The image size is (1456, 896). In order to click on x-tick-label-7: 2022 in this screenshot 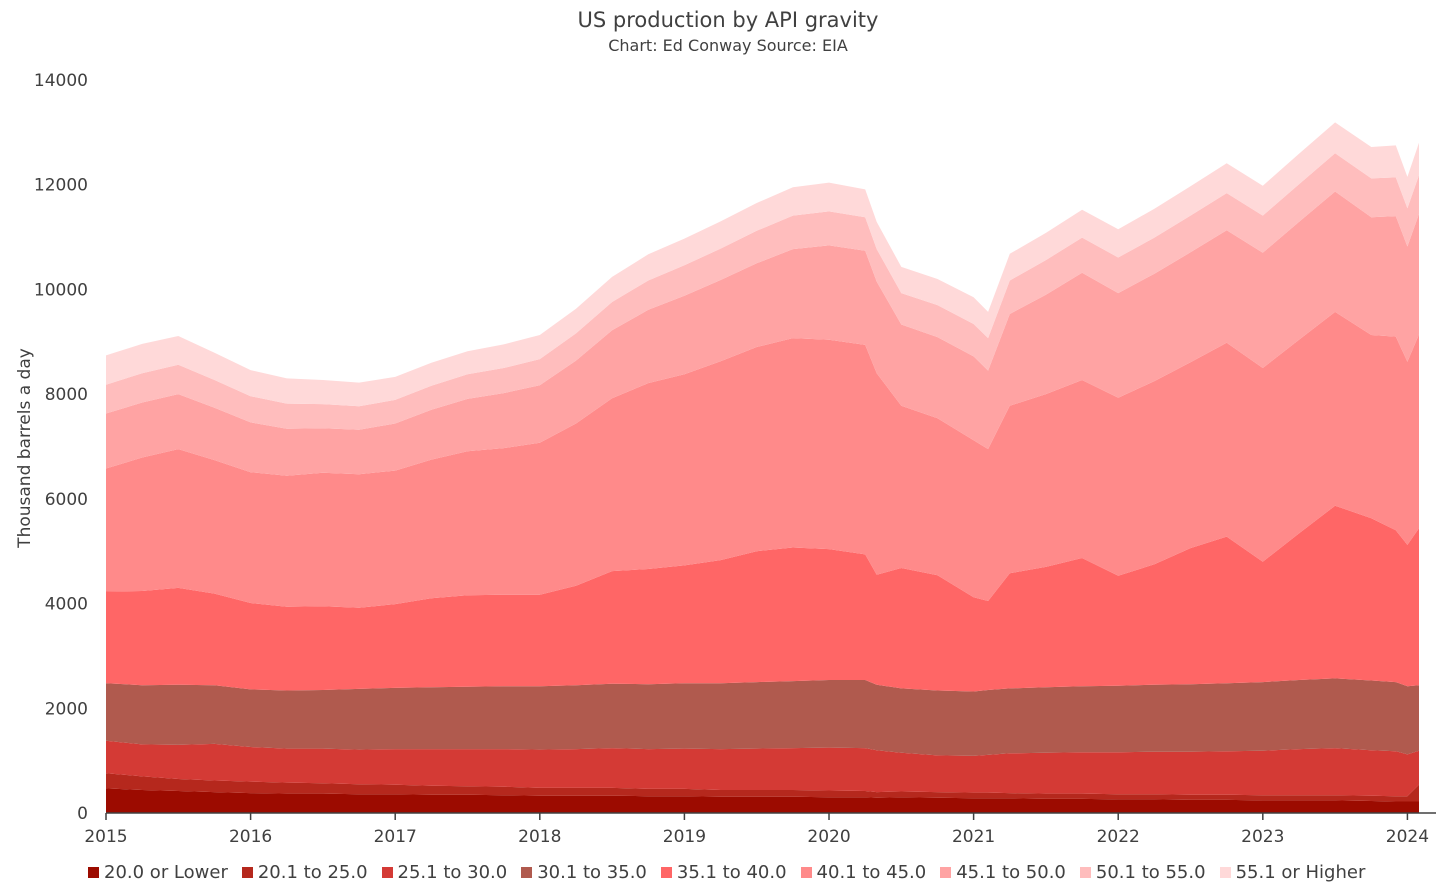, I will do `click(1118, 837)`.